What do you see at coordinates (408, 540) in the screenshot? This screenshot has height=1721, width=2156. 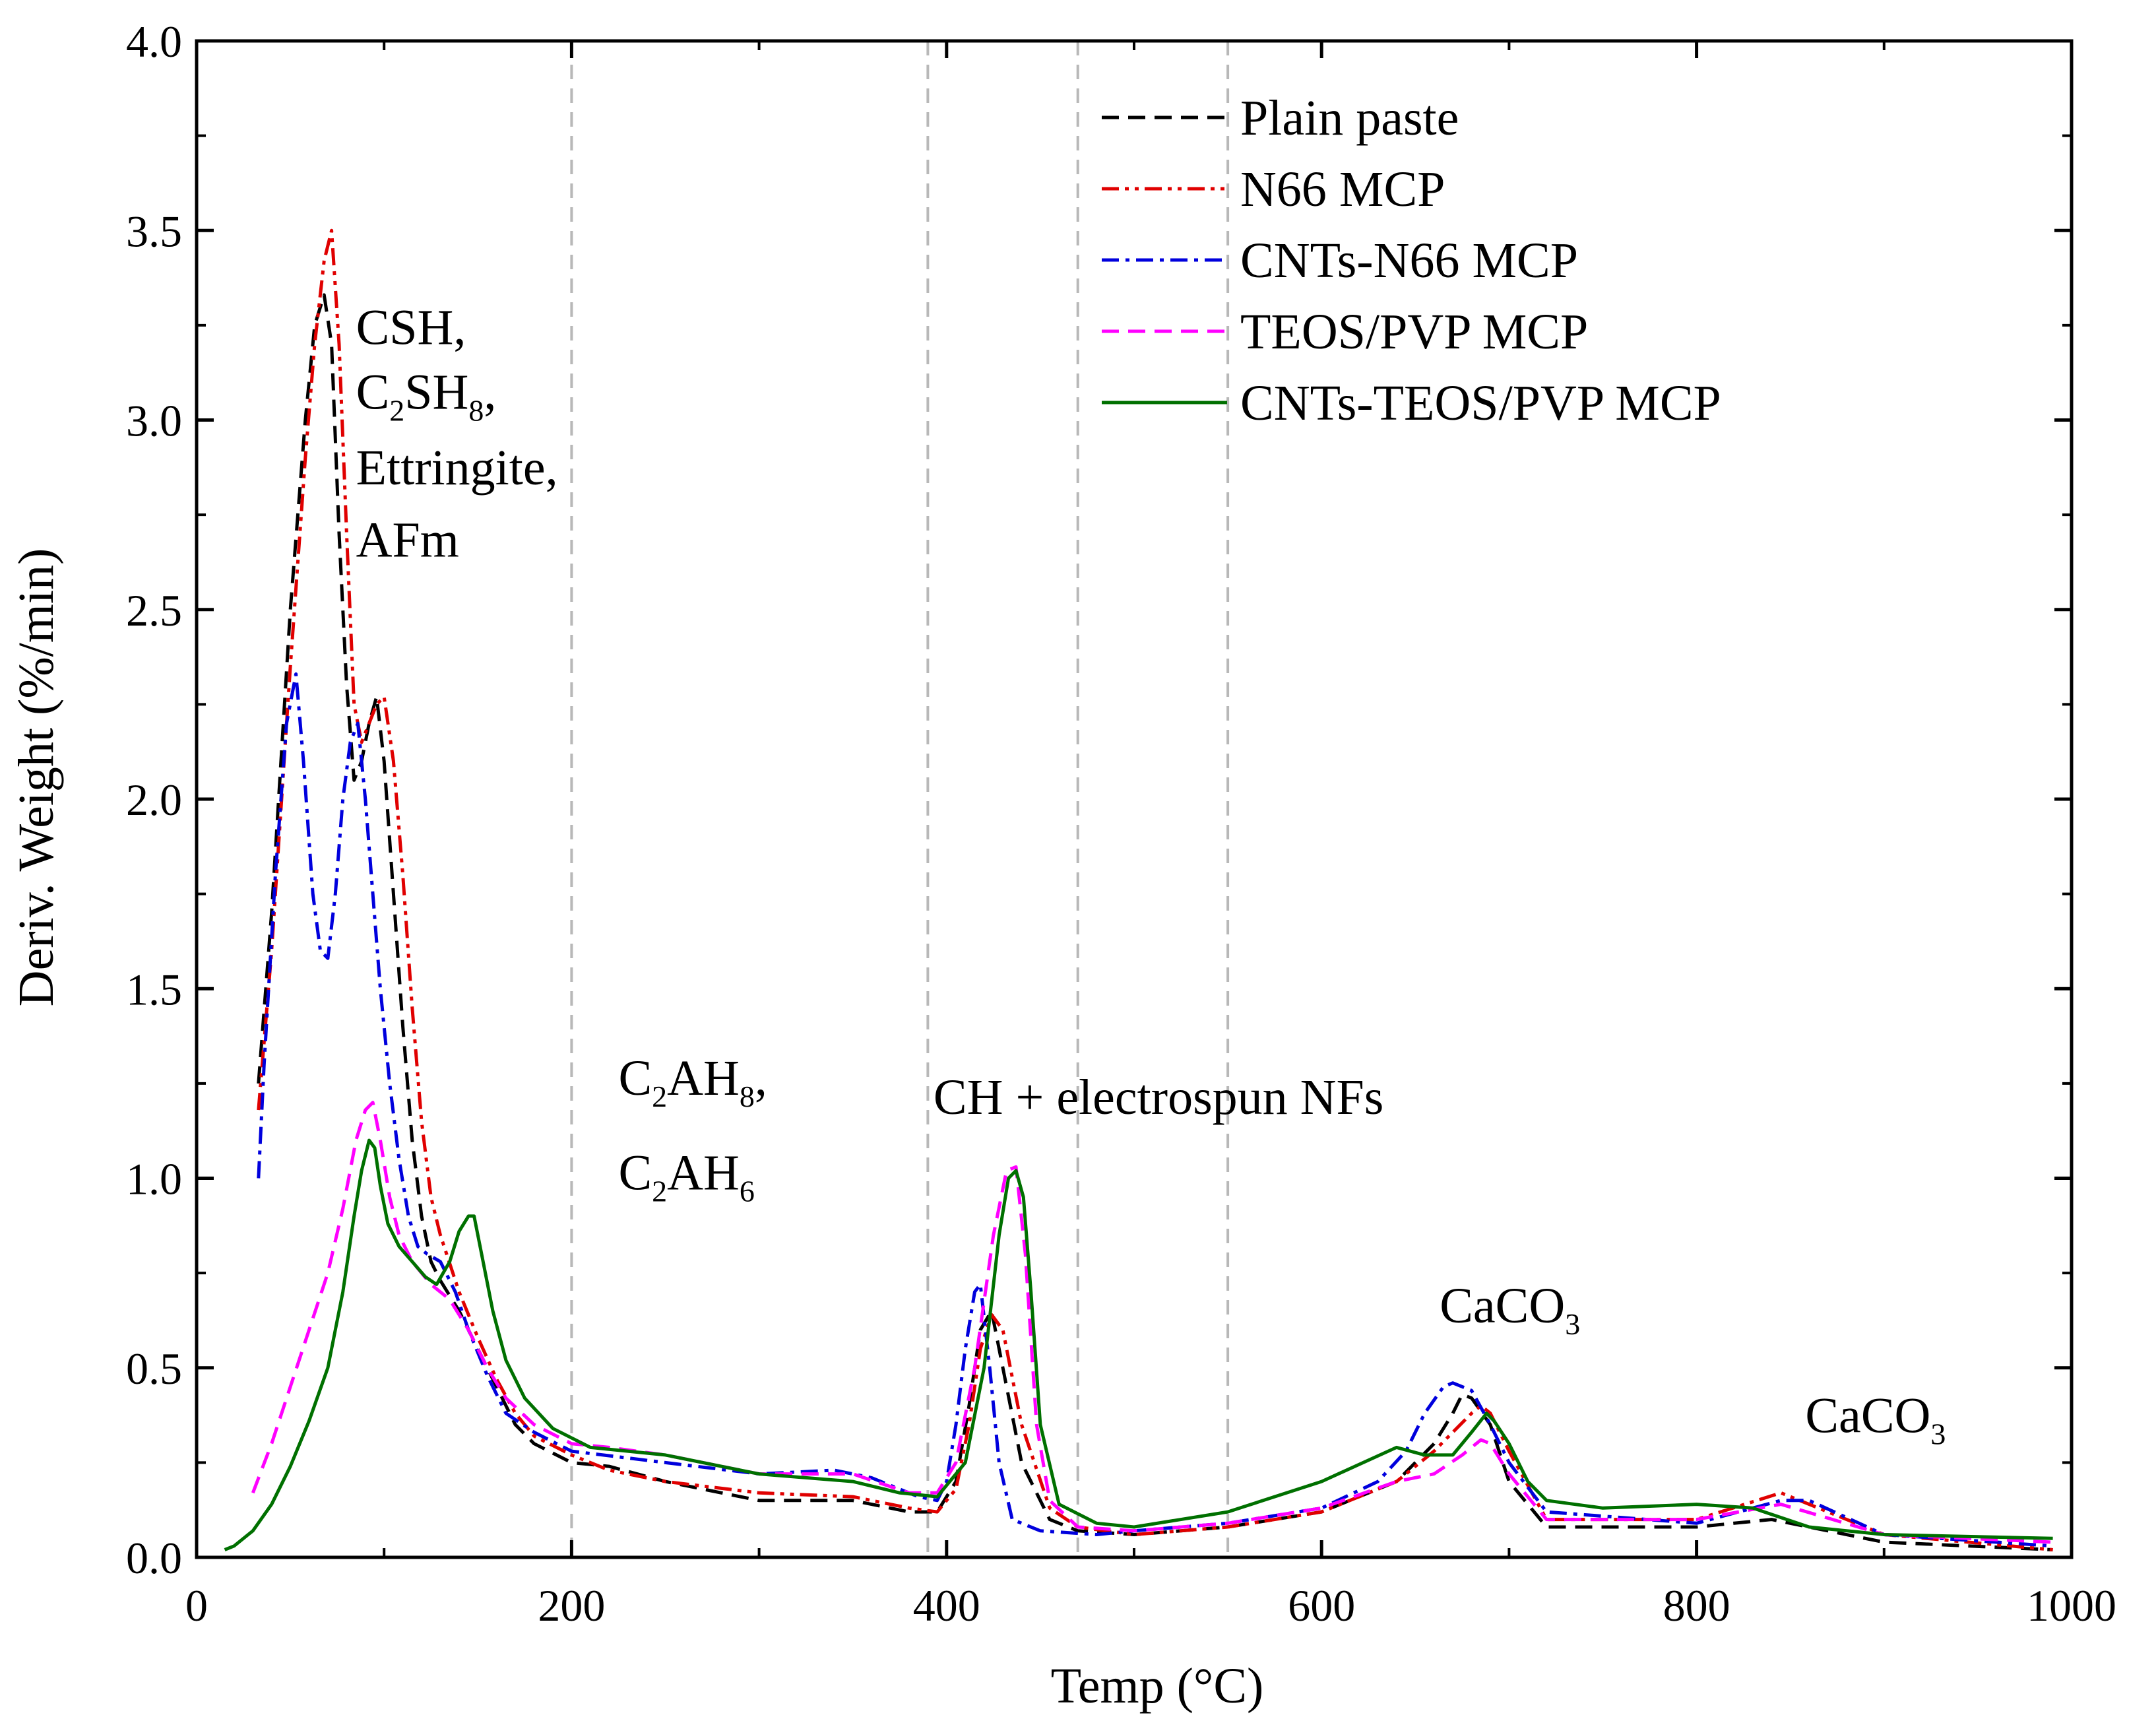 I see `annotation-afm: AFm` at bounding box center [408, 540].